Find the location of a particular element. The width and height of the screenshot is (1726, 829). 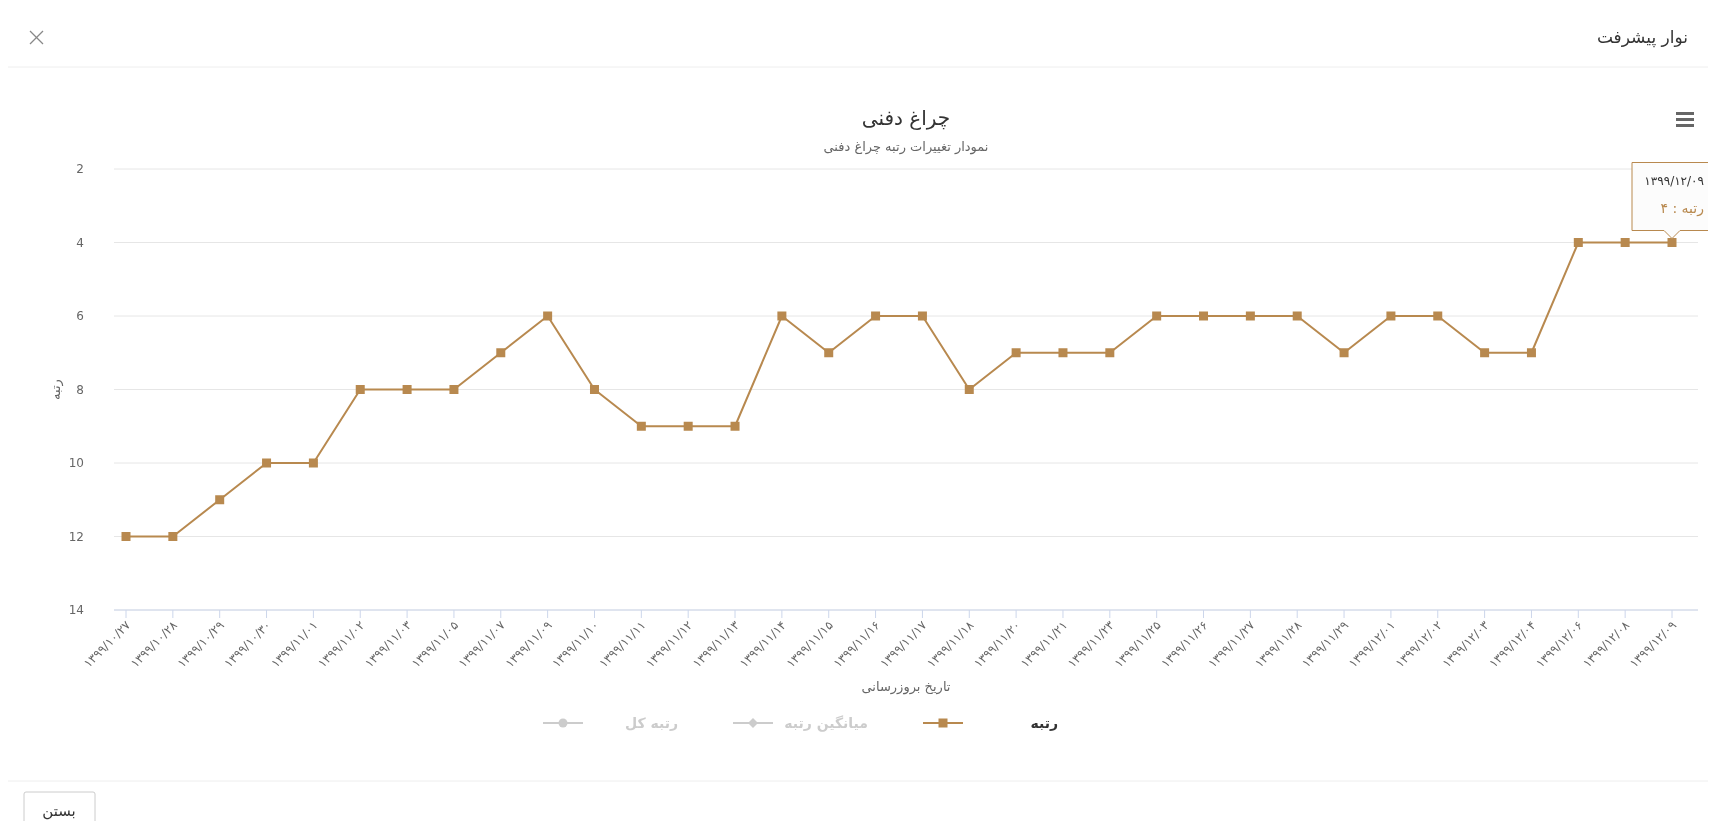

y-tick-label: 10 is located at coordinates (76, 463).